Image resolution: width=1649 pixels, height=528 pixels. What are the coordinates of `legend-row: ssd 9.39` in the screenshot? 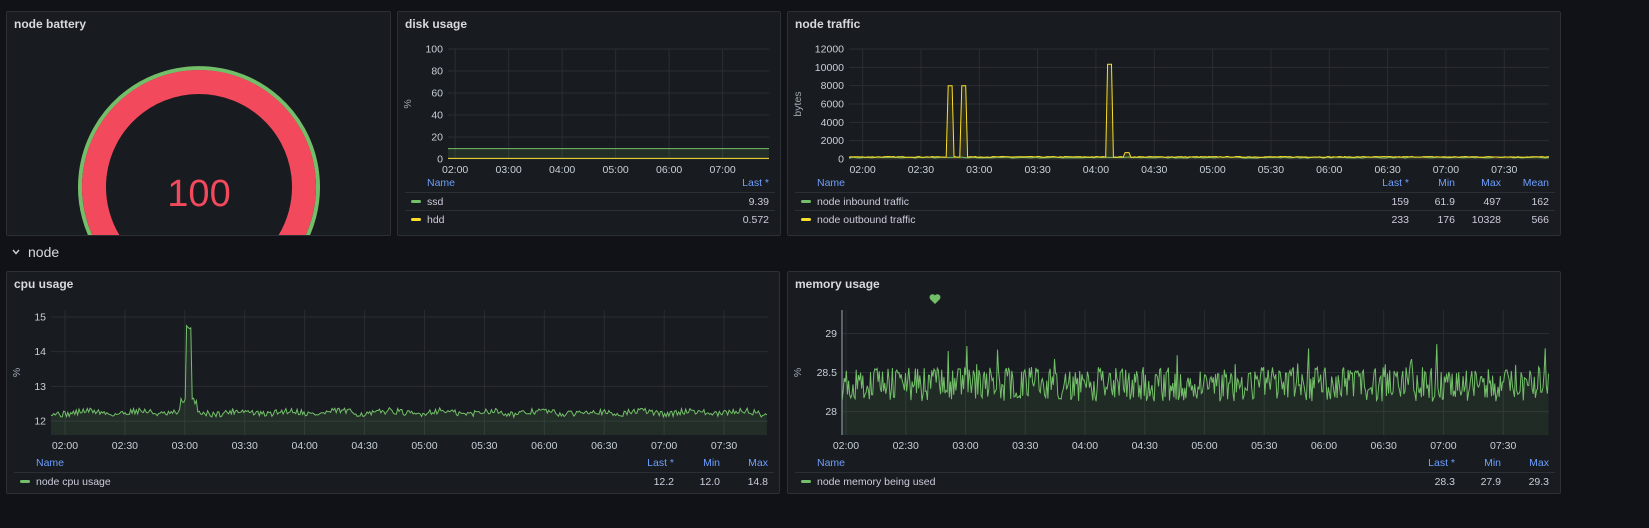 It's located at (590, 200).